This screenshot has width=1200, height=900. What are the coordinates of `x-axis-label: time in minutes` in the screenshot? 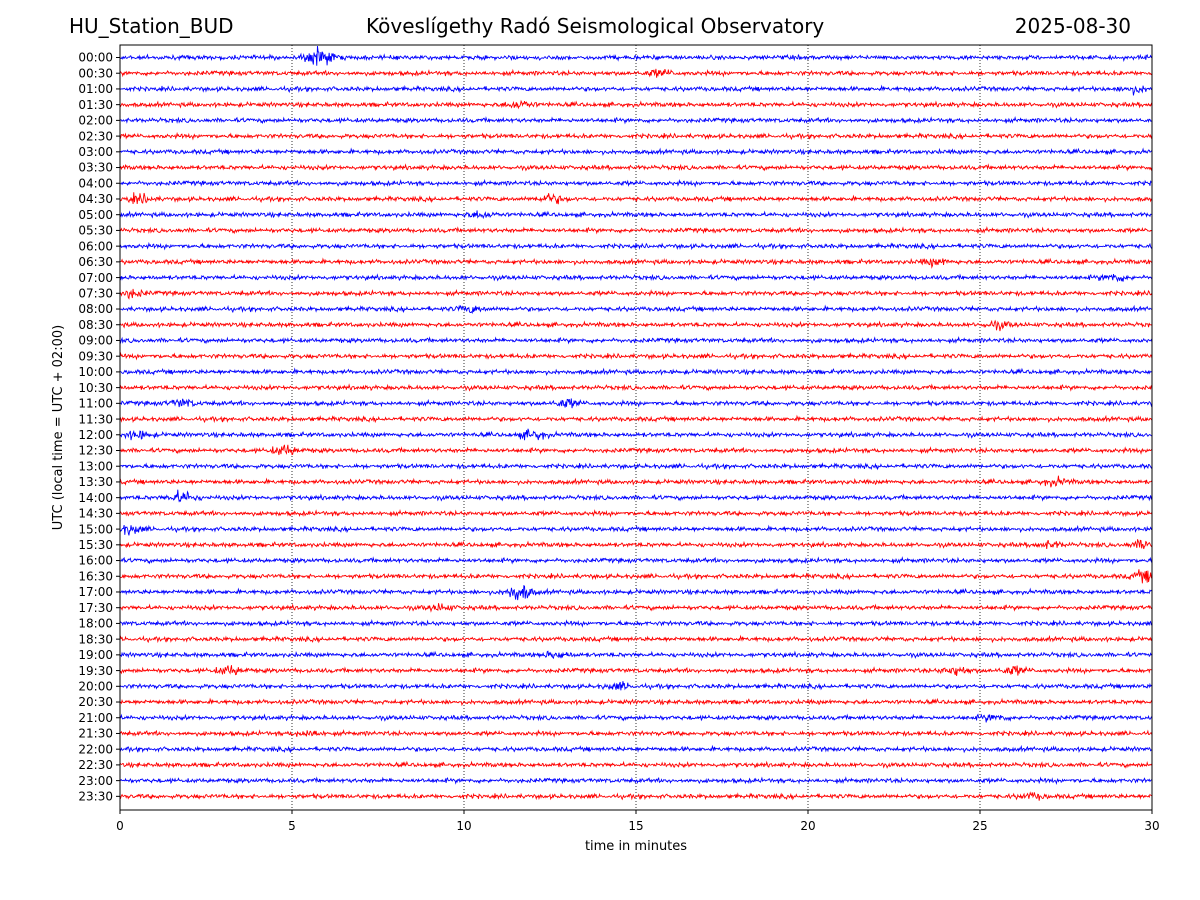 It's located at (636, 846).